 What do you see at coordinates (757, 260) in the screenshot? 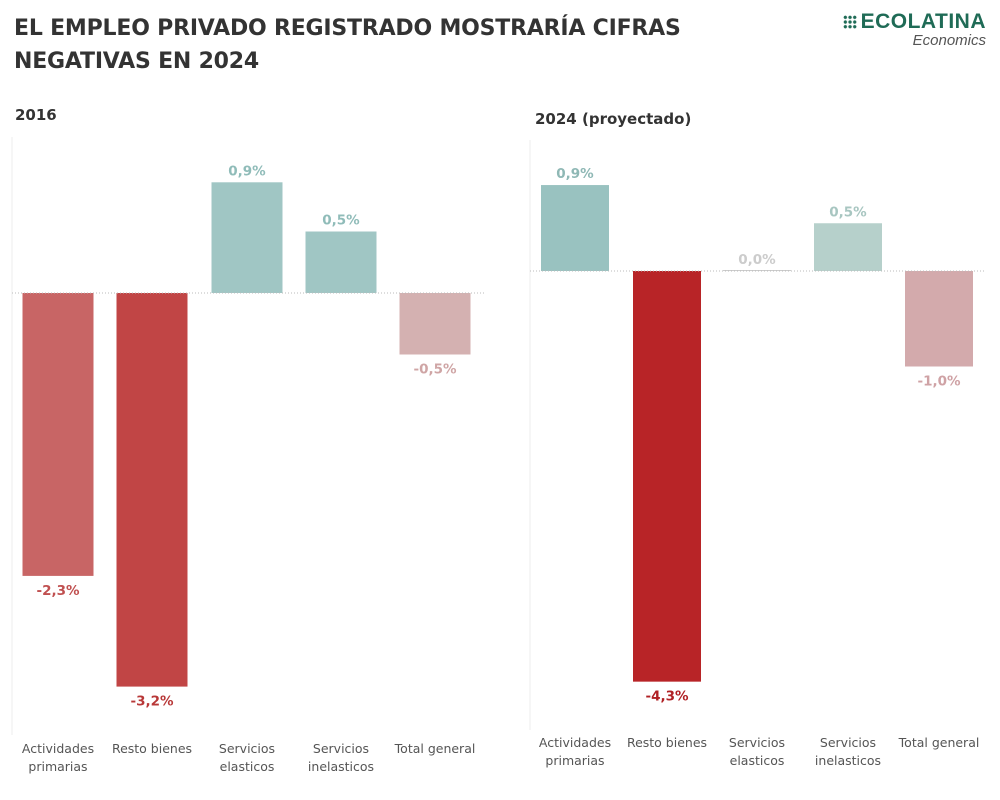
I see `data-label: 0,0%` at bounding box center [757, 260].